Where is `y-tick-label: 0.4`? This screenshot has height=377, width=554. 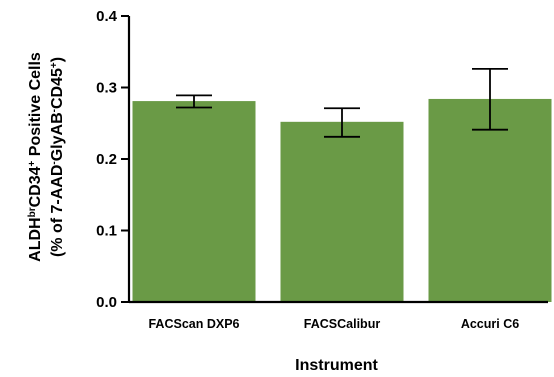 y-tick-label: 0.4 is located at coordinates (107, 16).